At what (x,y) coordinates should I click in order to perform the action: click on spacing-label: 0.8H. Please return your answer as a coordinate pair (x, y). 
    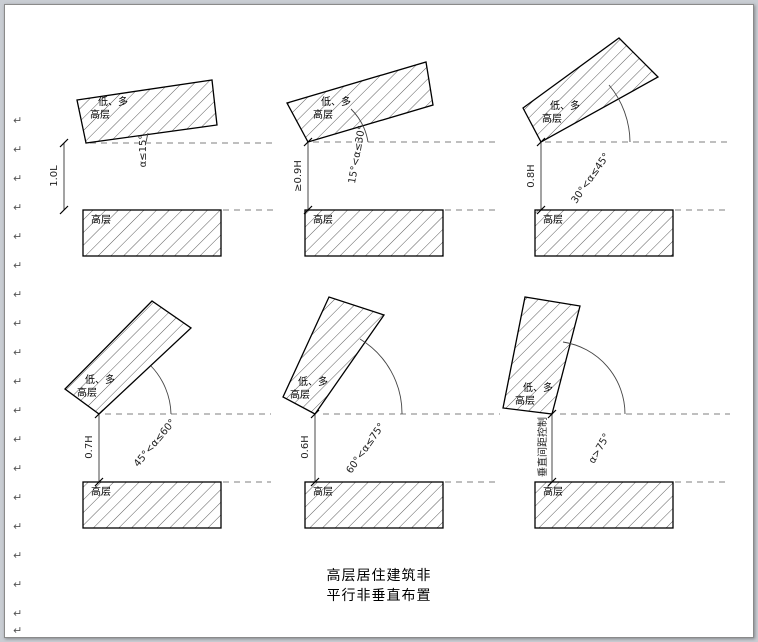
    Looking at the image, I should click on (531, 175).